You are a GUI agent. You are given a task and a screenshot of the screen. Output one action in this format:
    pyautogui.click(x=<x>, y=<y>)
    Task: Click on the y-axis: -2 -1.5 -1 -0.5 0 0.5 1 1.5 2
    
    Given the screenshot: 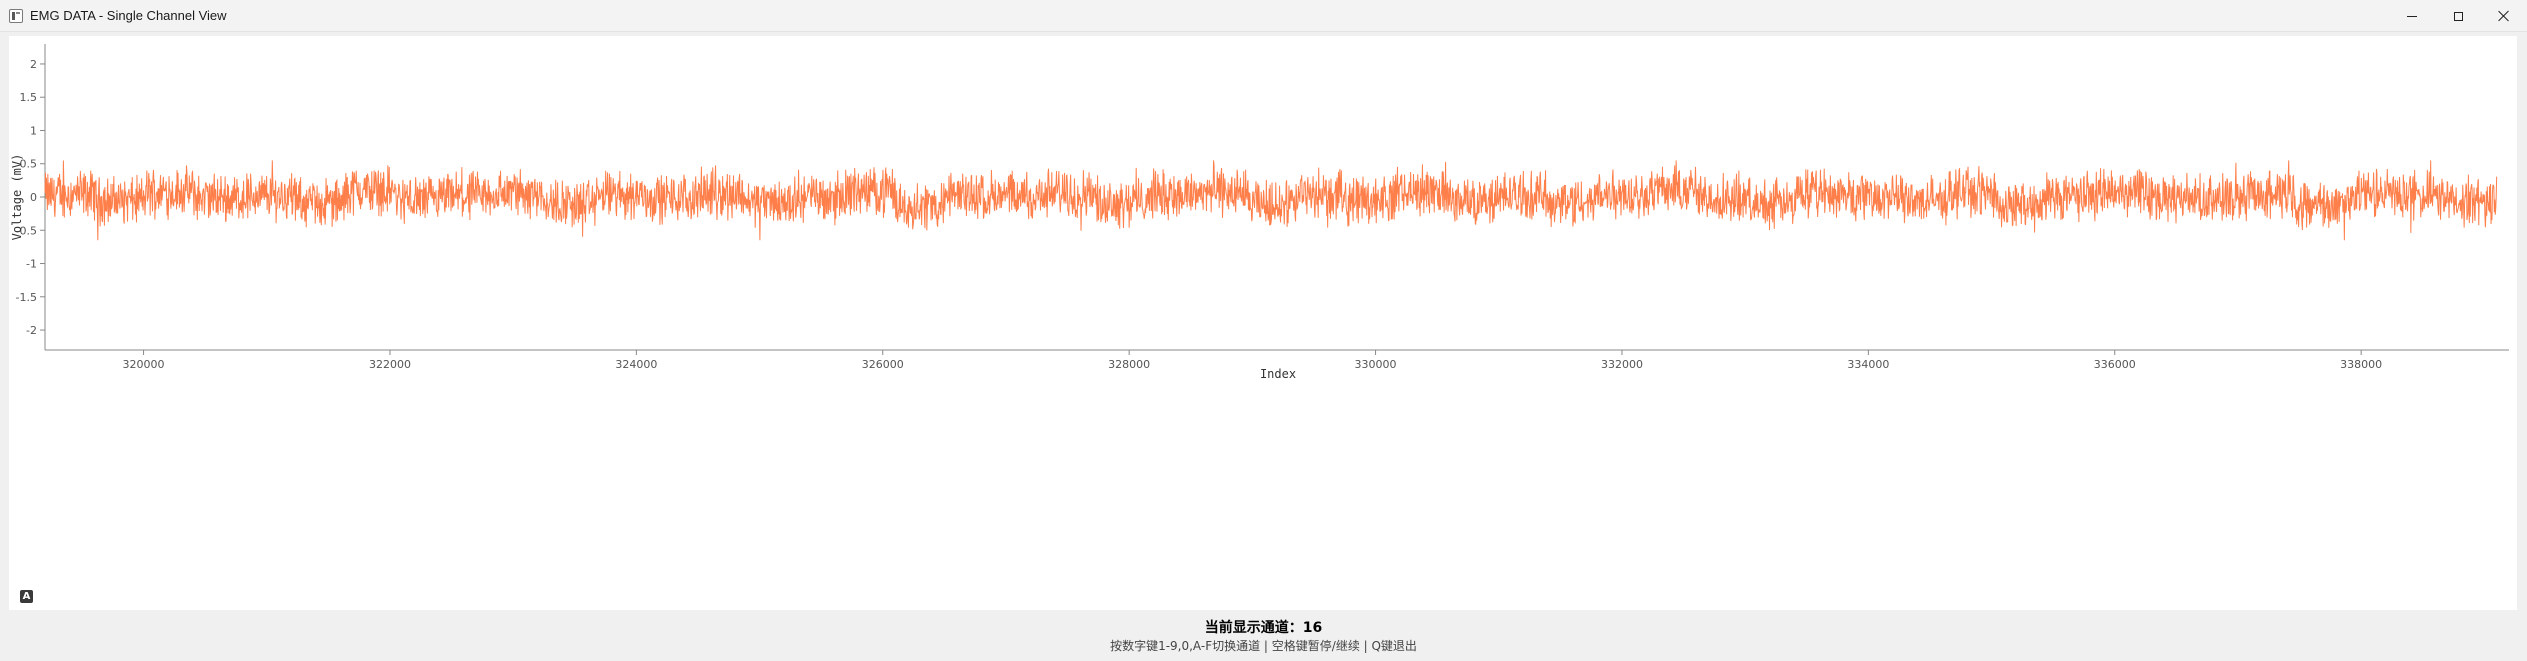 What is the action you would take?
    pyautogui.click(x=31, y=197)
    